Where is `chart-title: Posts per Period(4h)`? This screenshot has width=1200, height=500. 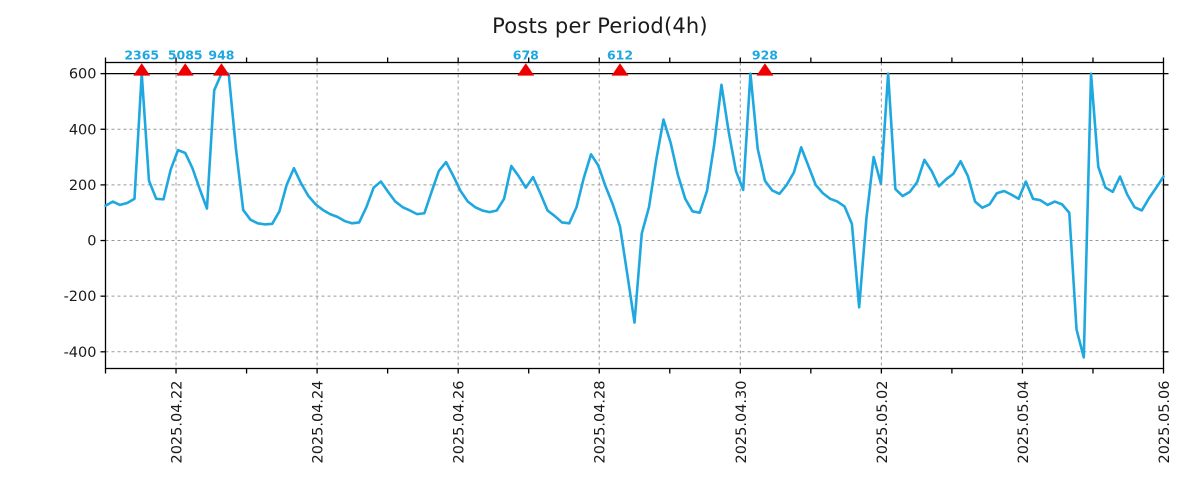 chart-title: Posts per Period(4h) is located at coordinates (600, 26).